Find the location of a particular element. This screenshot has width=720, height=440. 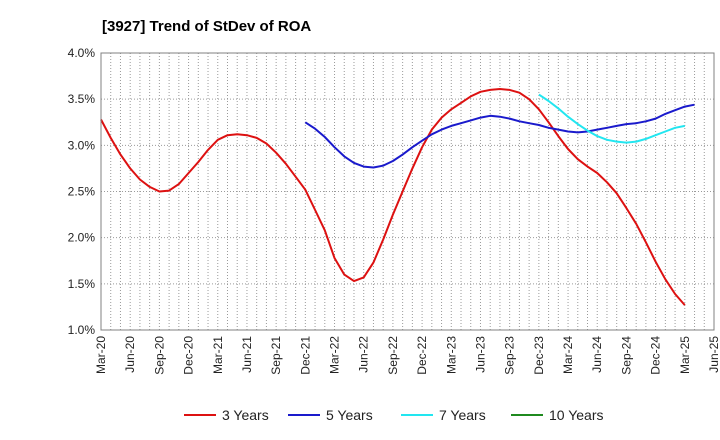

x-tick-label: Dec-23 is located at coordinates (539, 355).